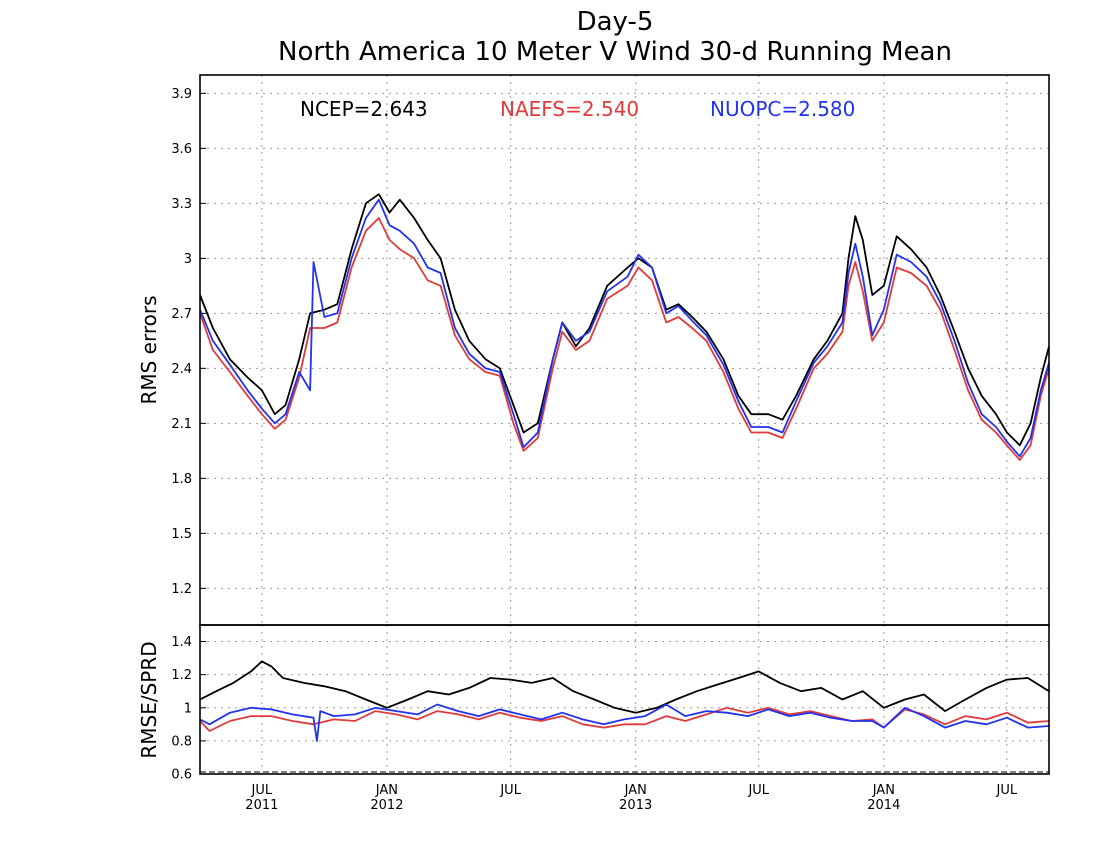 The width and height of the screenshot is (1100, 854). What do you see at coordinates (883, 805) in the screenshot?
I see `x-tick-year-label: 2014` at bounding box center [883, 805].